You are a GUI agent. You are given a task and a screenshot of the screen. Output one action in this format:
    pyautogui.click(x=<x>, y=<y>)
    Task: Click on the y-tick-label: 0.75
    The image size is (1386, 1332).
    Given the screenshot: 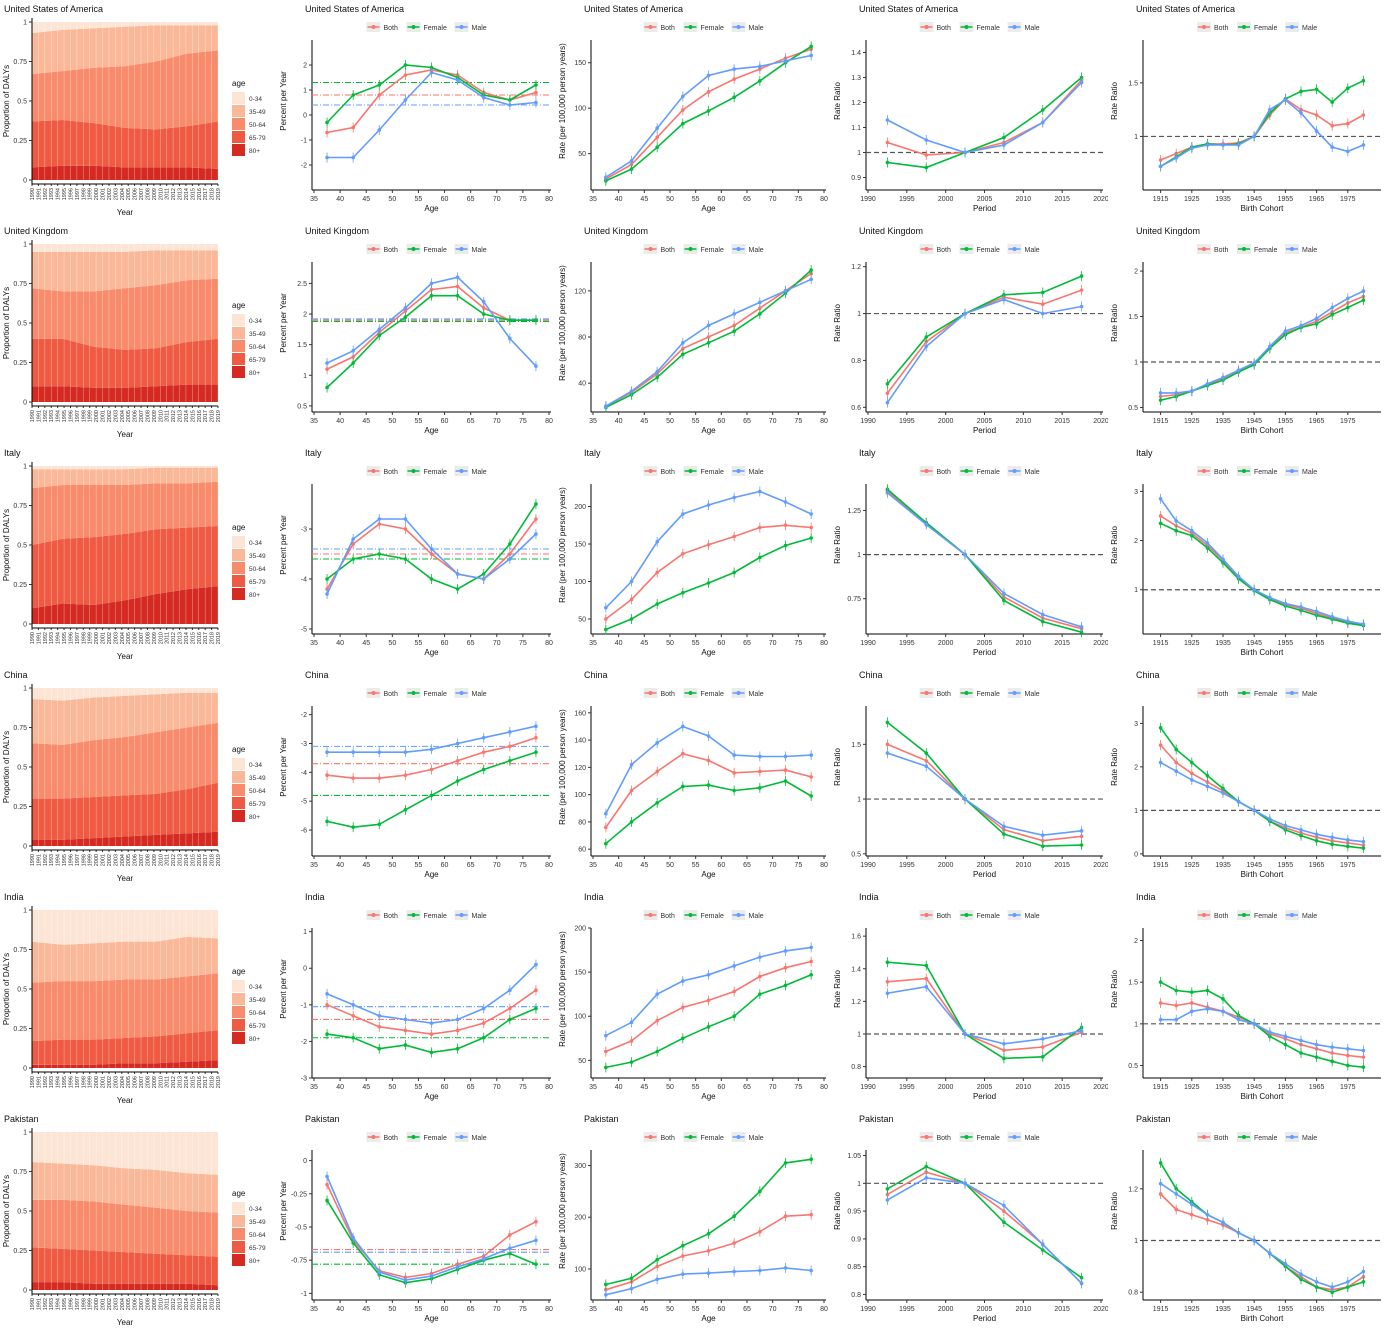 What is the action you would take?
    pyautogui.click(x=854, y=599)
    